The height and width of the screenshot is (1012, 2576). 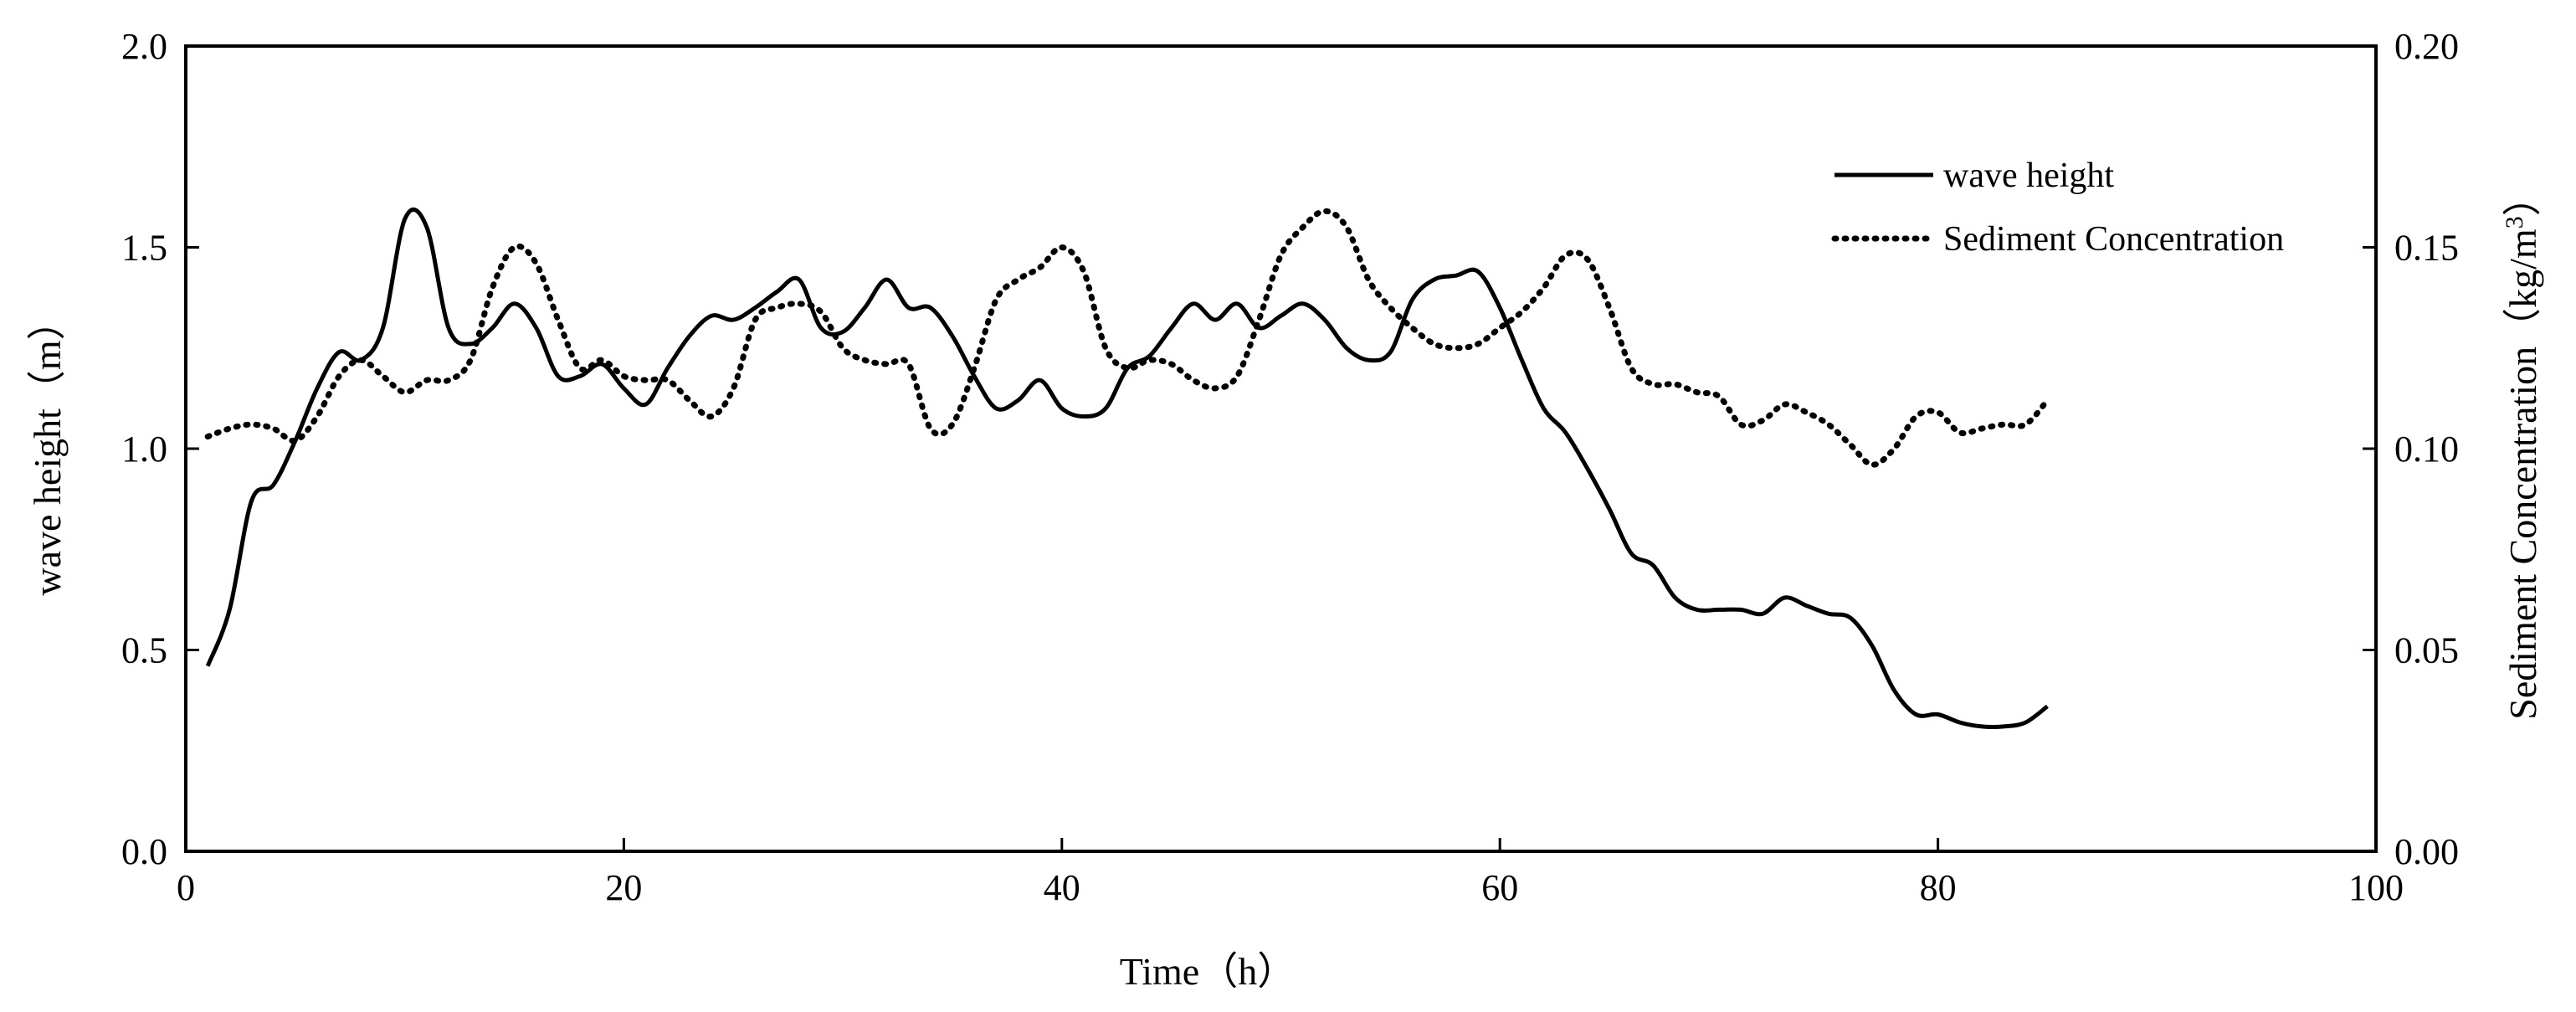 What do you see at coordinates (144, 650) in the screenshot?
I see `y-tick-label-1: 0.5` at bounding box center [144, 650].